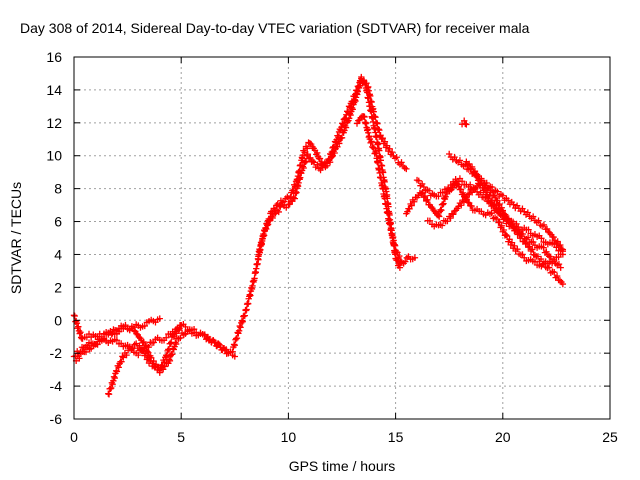 The image size is (640, 480). Describe the element at coordinates (181, 437) in the screenshot. I see `x-tick-label: 5` at that location.